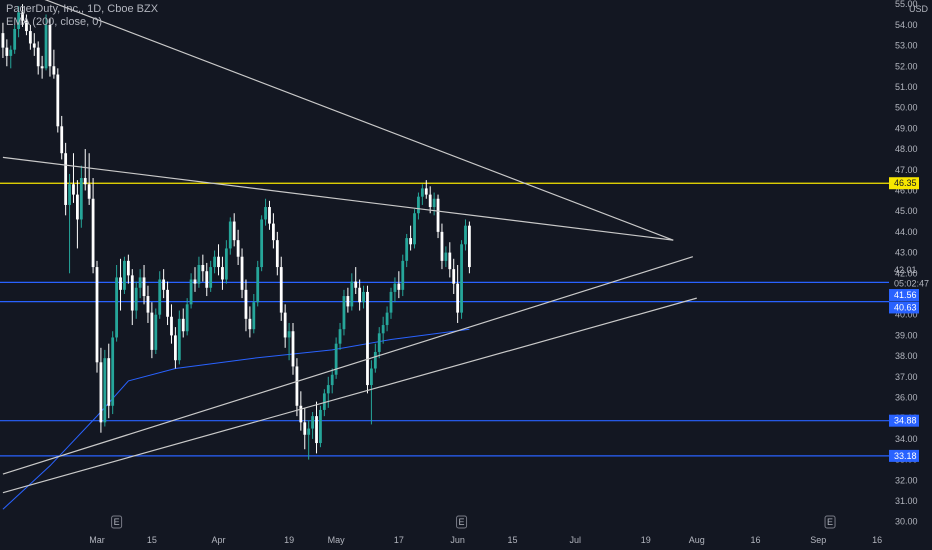 Image resolution: width=932 pixels, height=550 pixels. What do you see at coordinates (906, 4) in the screenshot?
I see `y-tick-label: 55.00` at bounding box center [906, 4].